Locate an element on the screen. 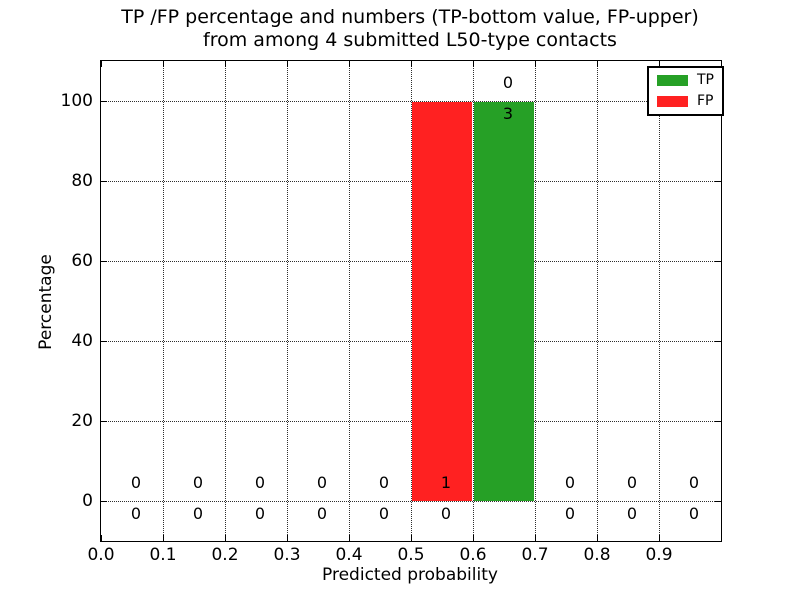 This screenshot has height=600, width=800. x-tick-label: 0.6 is located at coordinates (473, 555).